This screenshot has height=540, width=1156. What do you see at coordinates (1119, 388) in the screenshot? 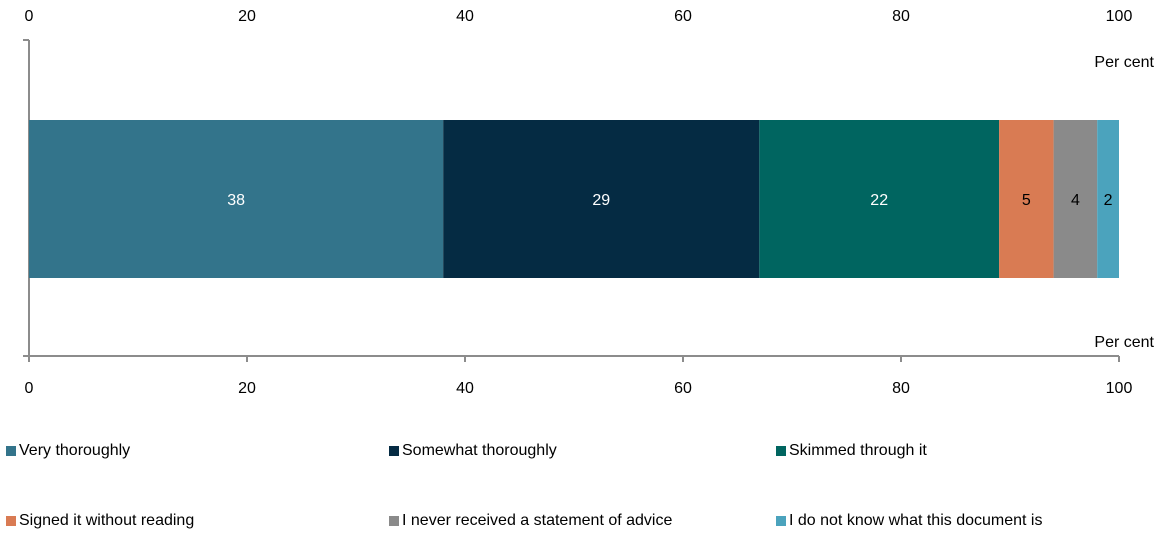
I see `x-tick-label-bottom: 100` at bounding box center [1119, 388].